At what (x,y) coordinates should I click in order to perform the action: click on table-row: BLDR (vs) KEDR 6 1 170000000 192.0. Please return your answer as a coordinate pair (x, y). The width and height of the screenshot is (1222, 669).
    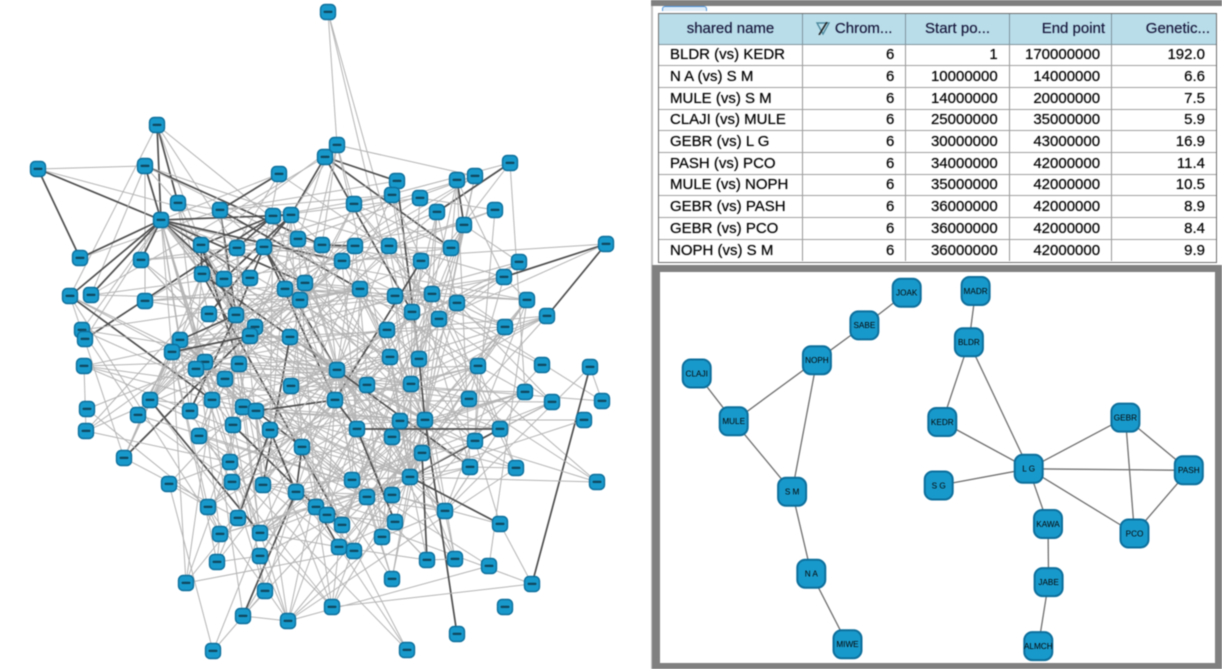
    Looking at the image, I should click on (937, 55).